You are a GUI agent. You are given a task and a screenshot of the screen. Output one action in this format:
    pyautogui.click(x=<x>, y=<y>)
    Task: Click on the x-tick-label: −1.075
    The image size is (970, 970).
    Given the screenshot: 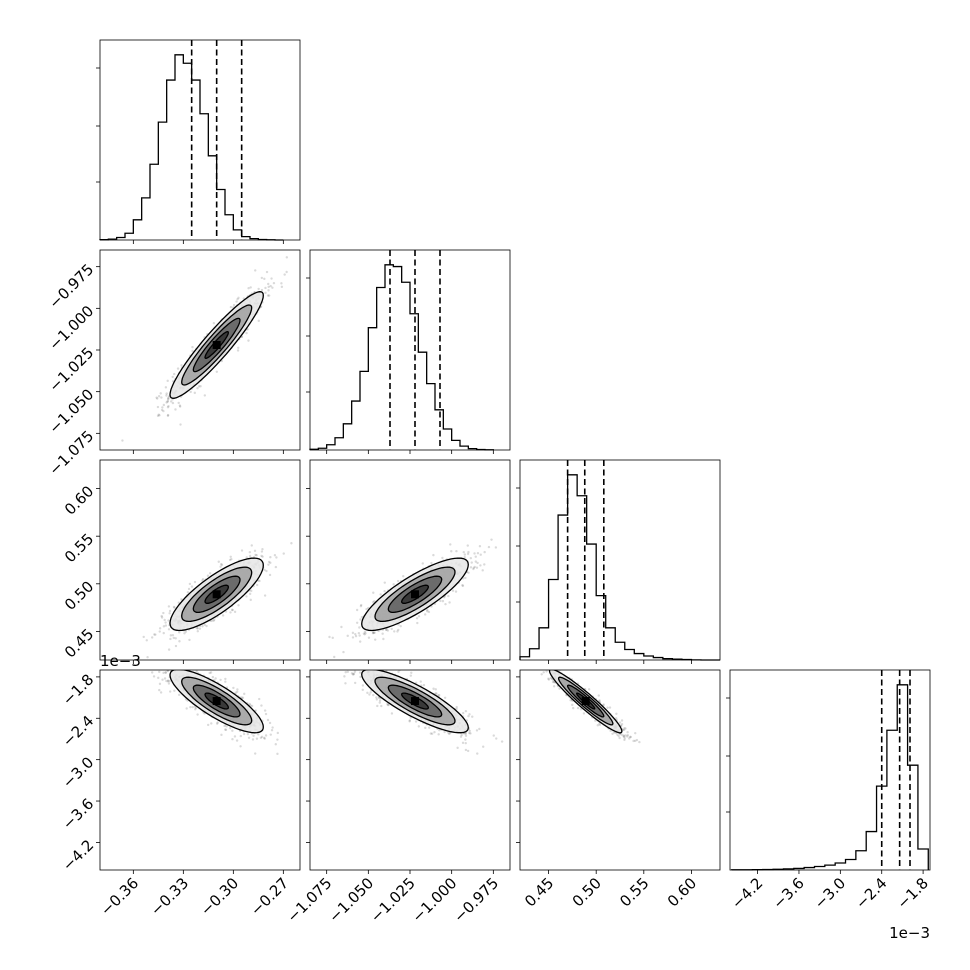 What is the action you would take?
    pyautogui.click(x=310, y=900)
    